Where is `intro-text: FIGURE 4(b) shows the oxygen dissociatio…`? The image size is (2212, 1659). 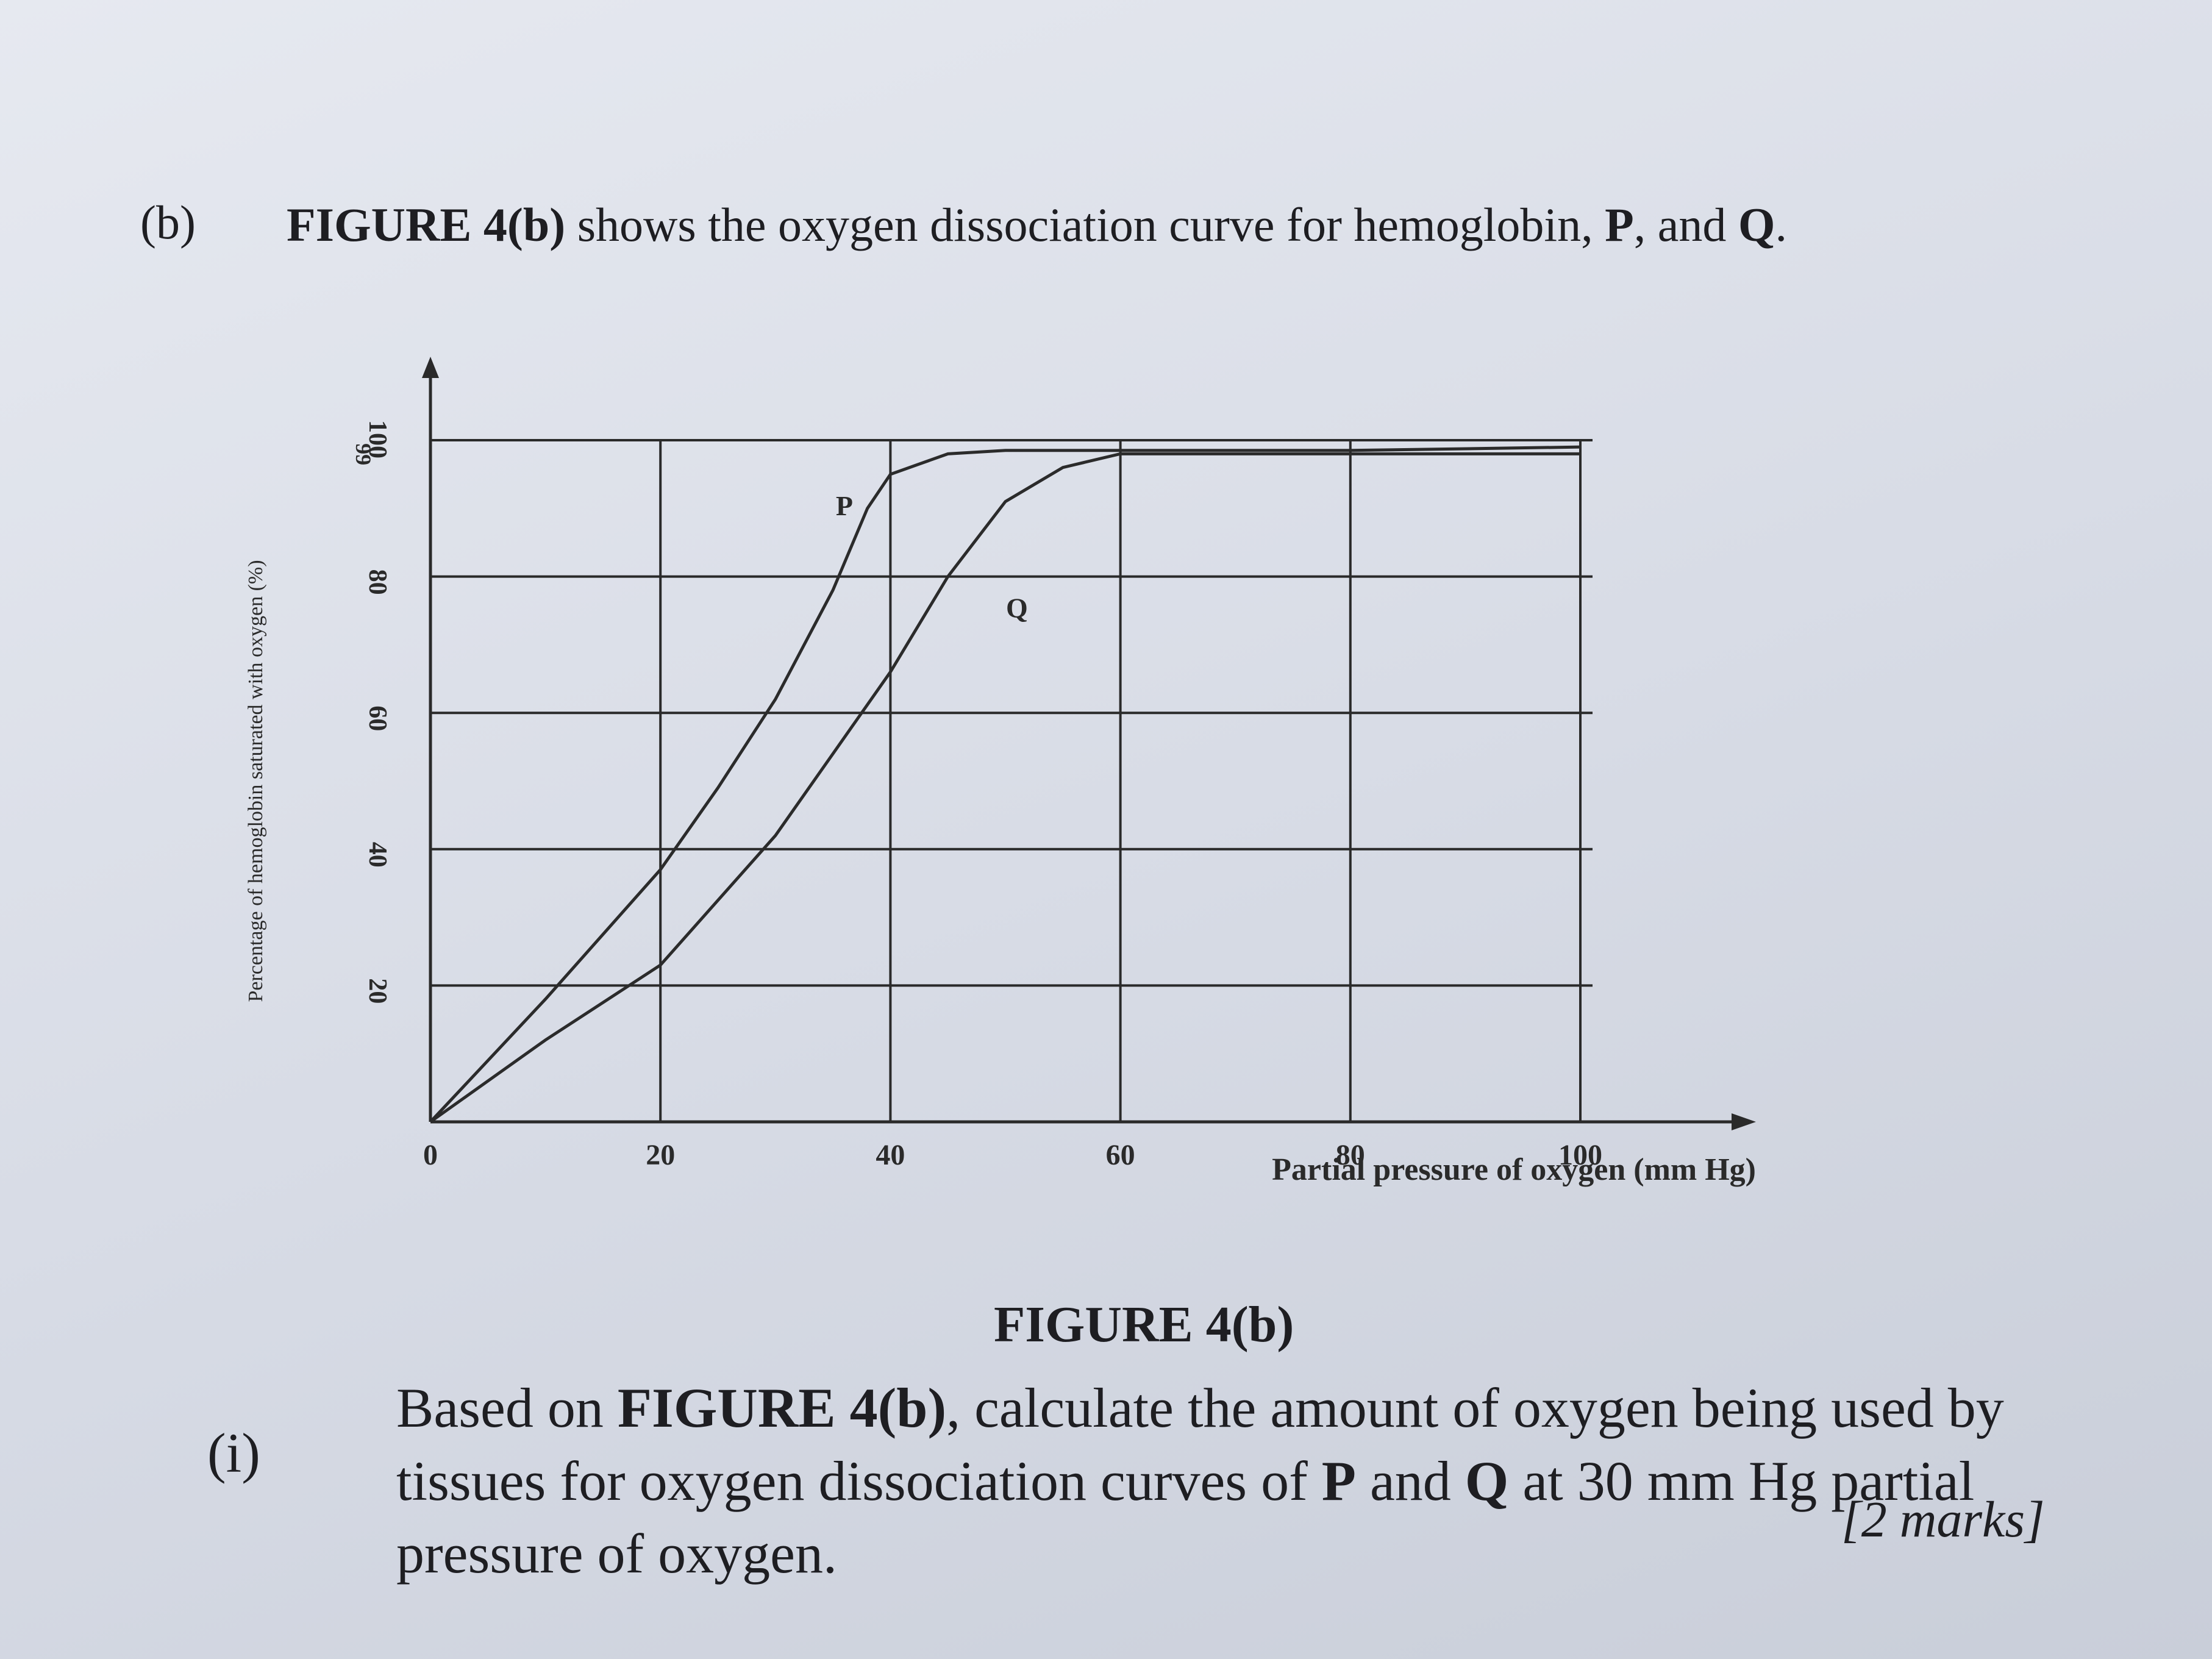
intro-text: FIGURE 4(b) shows the oxygen dissociatio… is located at coordinates (1091, 225).